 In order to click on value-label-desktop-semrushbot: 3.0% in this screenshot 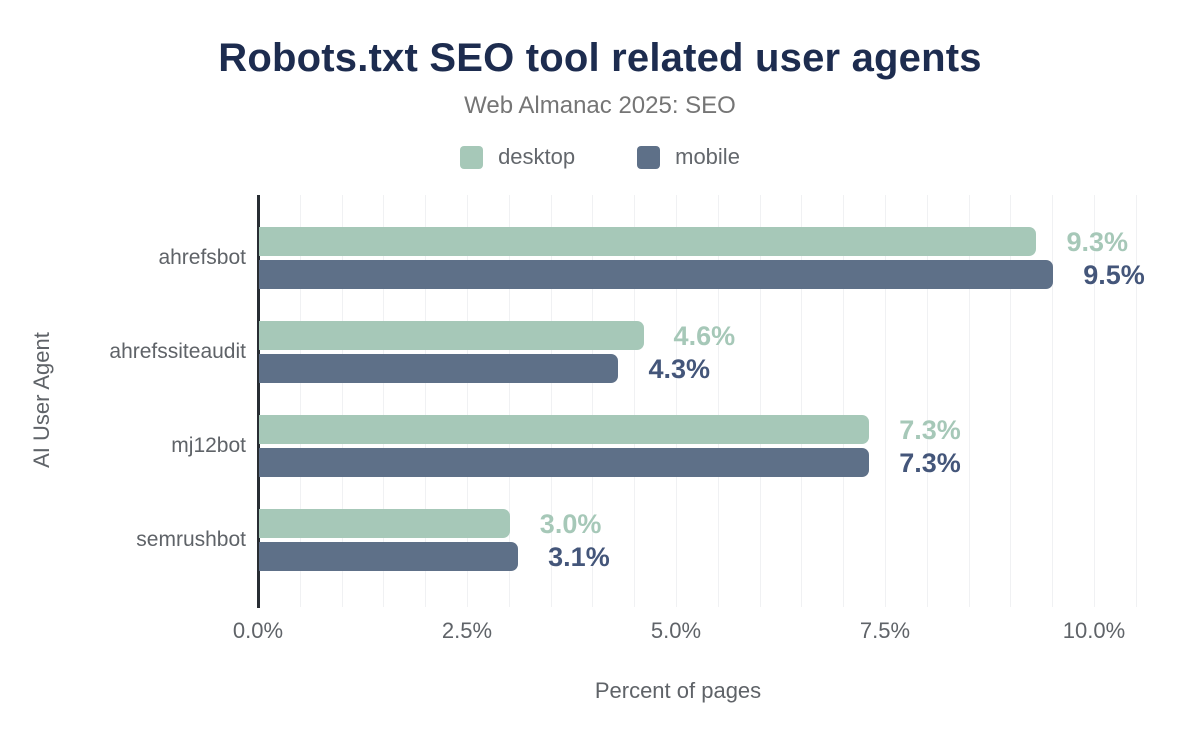, I will do `click(570, 523)`.